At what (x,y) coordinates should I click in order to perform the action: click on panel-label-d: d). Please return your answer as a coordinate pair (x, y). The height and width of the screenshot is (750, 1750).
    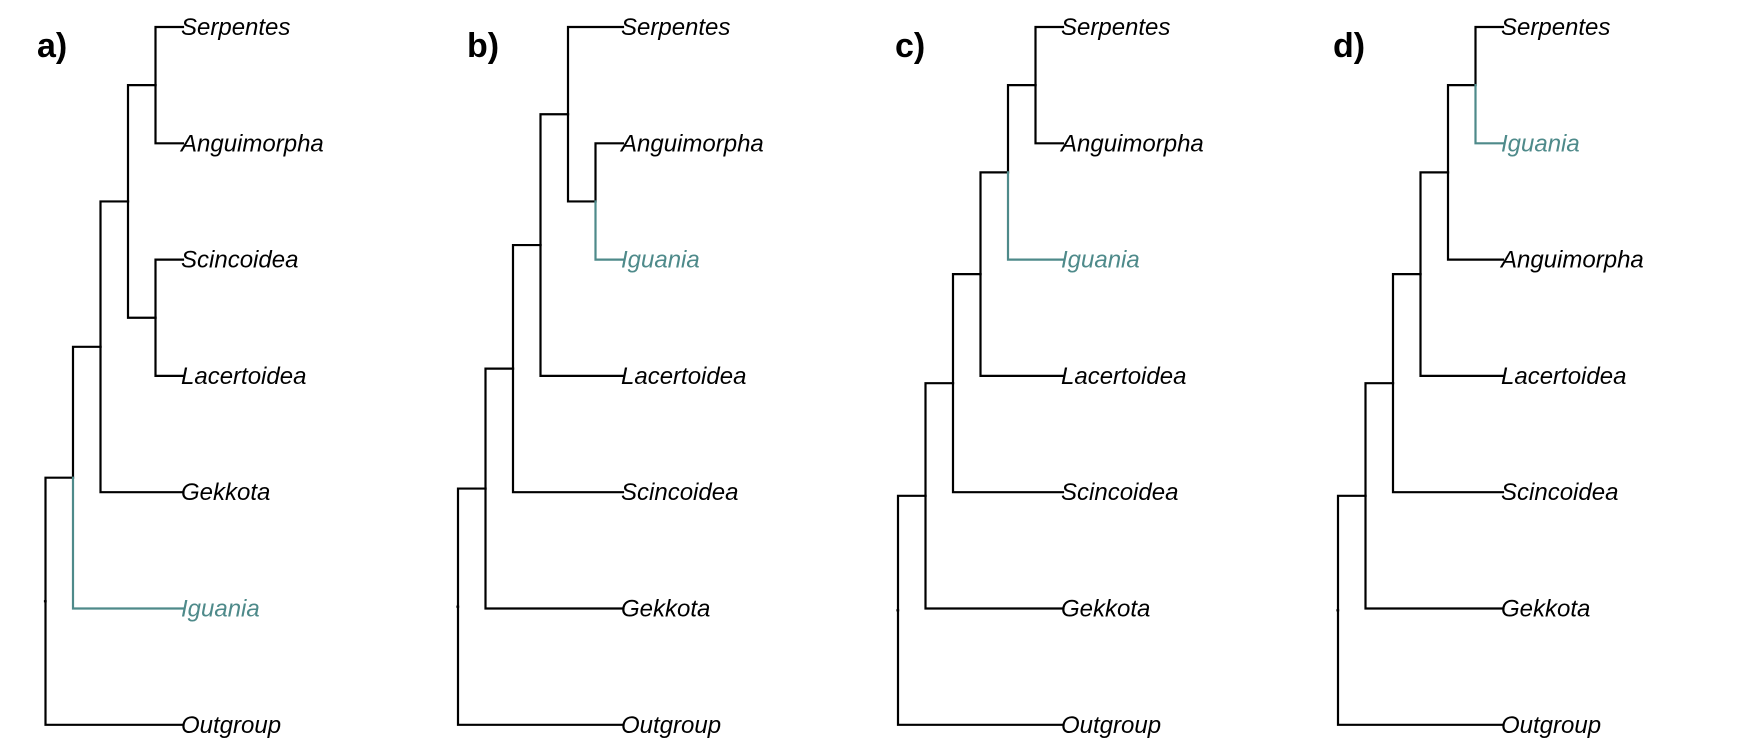
    Looking at the image, I should click on (1349, 46).